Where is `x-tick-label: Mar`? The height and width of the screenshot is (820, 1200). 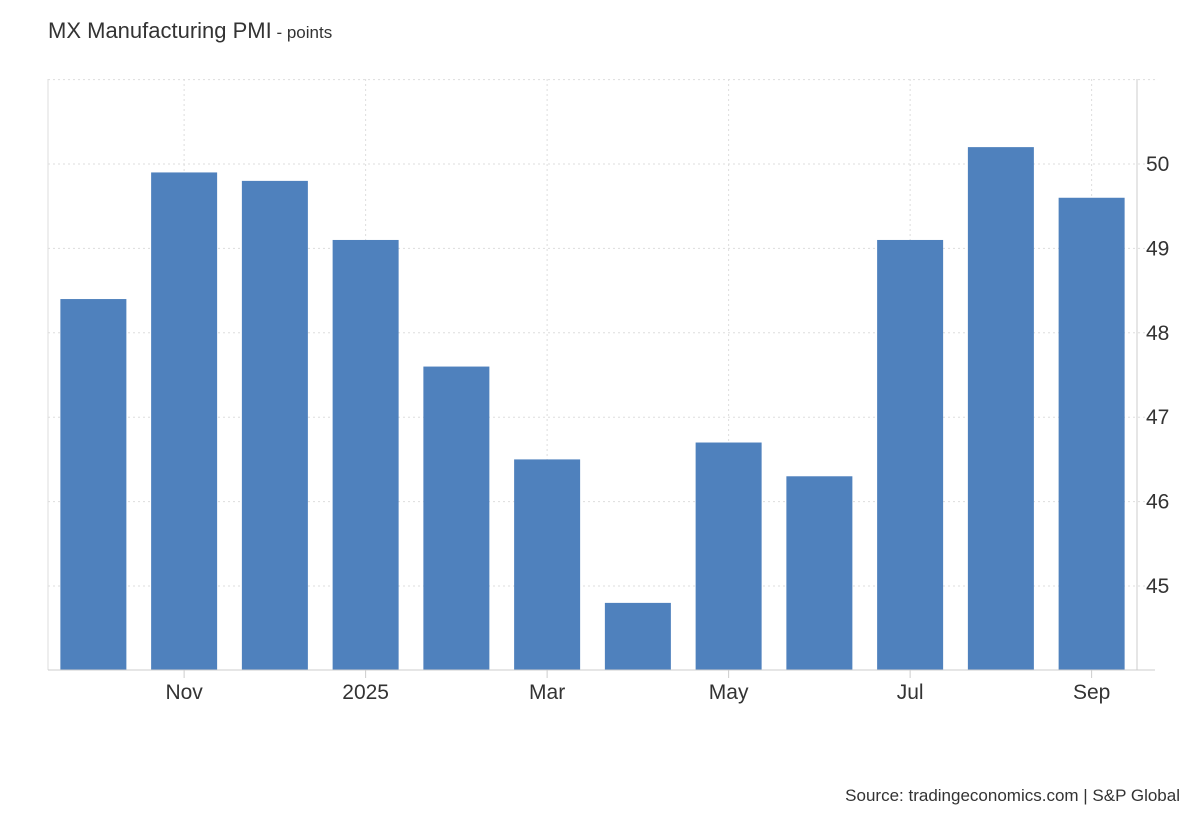 x-tick-label: Mar is located at coordinates (547, 692).